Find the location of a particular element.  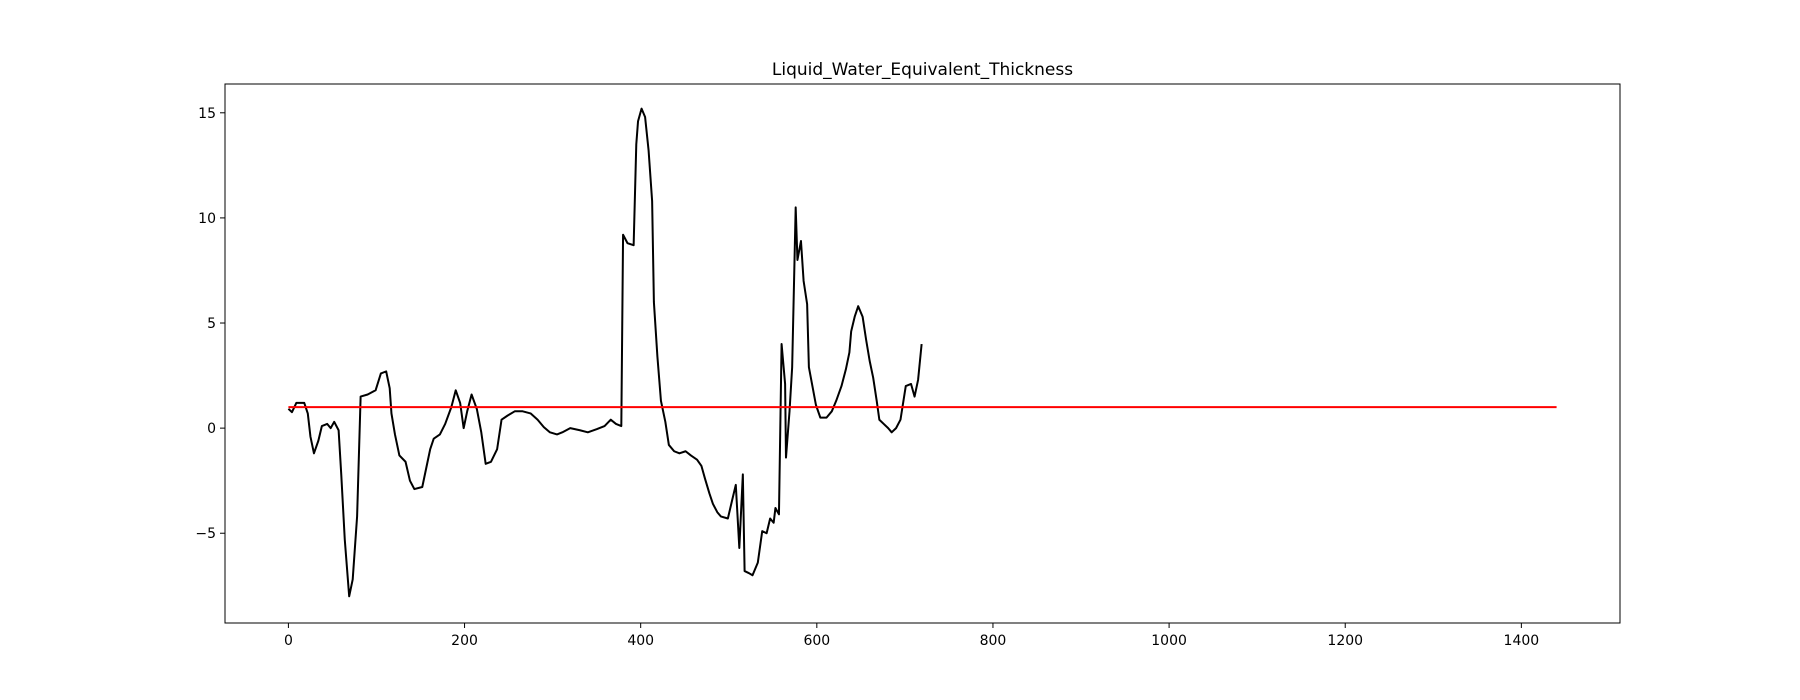

y-tick-label: 10 is located at coordinates (207, 219).